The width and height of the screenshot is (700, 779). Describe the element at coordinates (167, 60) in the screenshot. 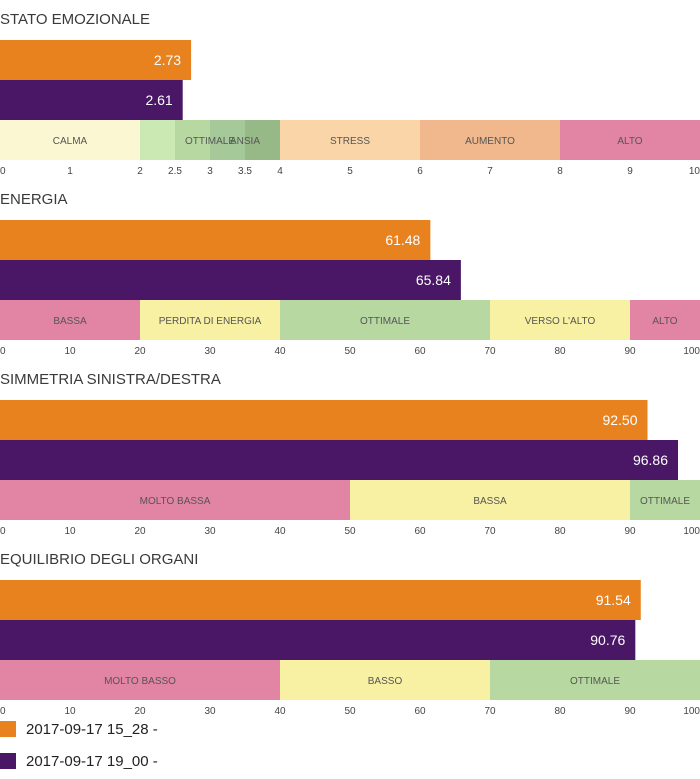

I see `bar-value-label: 2.73` at that location.